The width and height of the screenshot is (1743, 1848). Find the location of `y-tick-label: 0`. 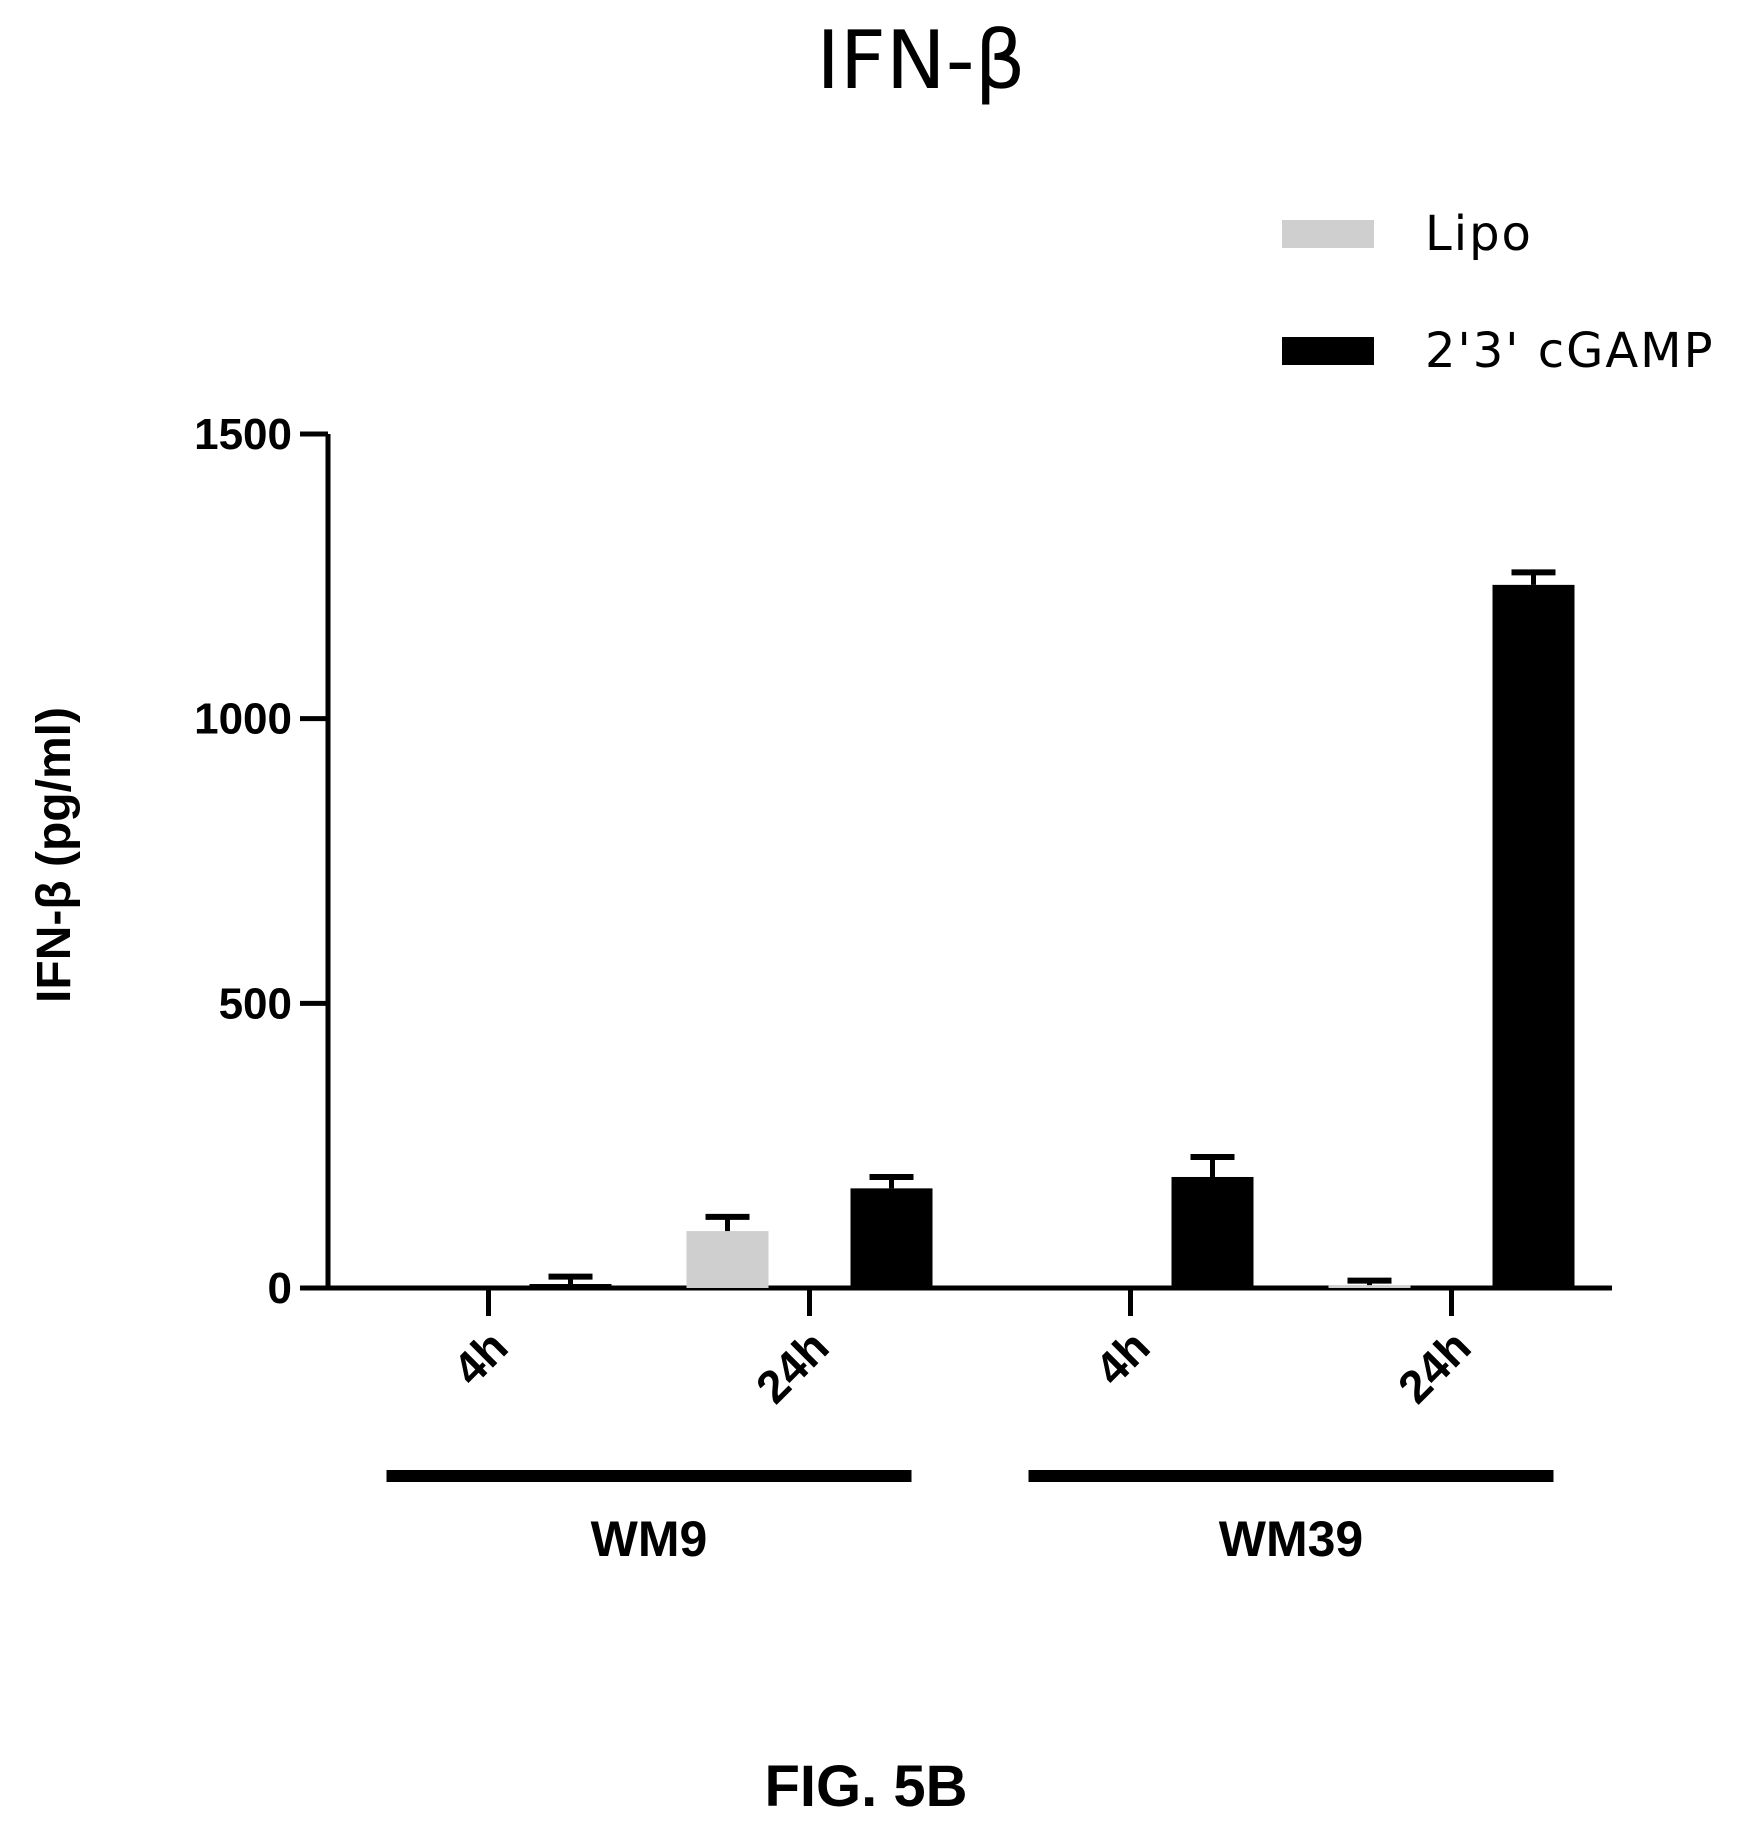

y-tick-label: 0 is located at coordinates (280, 1288).